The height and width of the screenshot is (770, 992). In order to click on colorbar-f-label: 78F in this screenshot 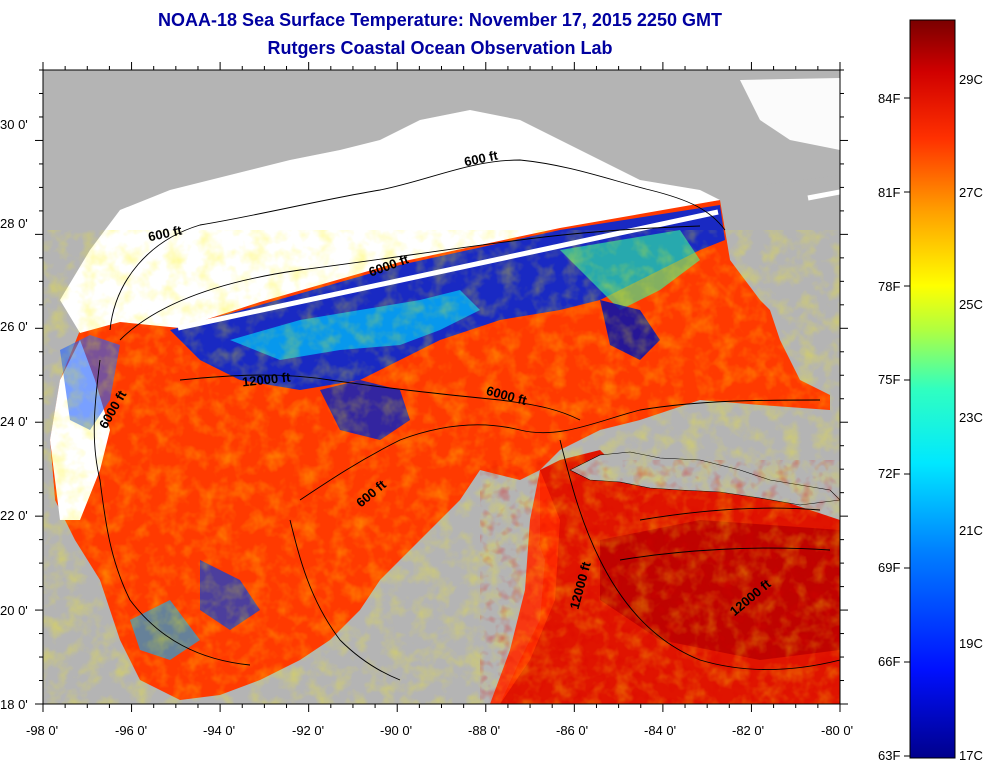, I will do `click(889, 286)`.